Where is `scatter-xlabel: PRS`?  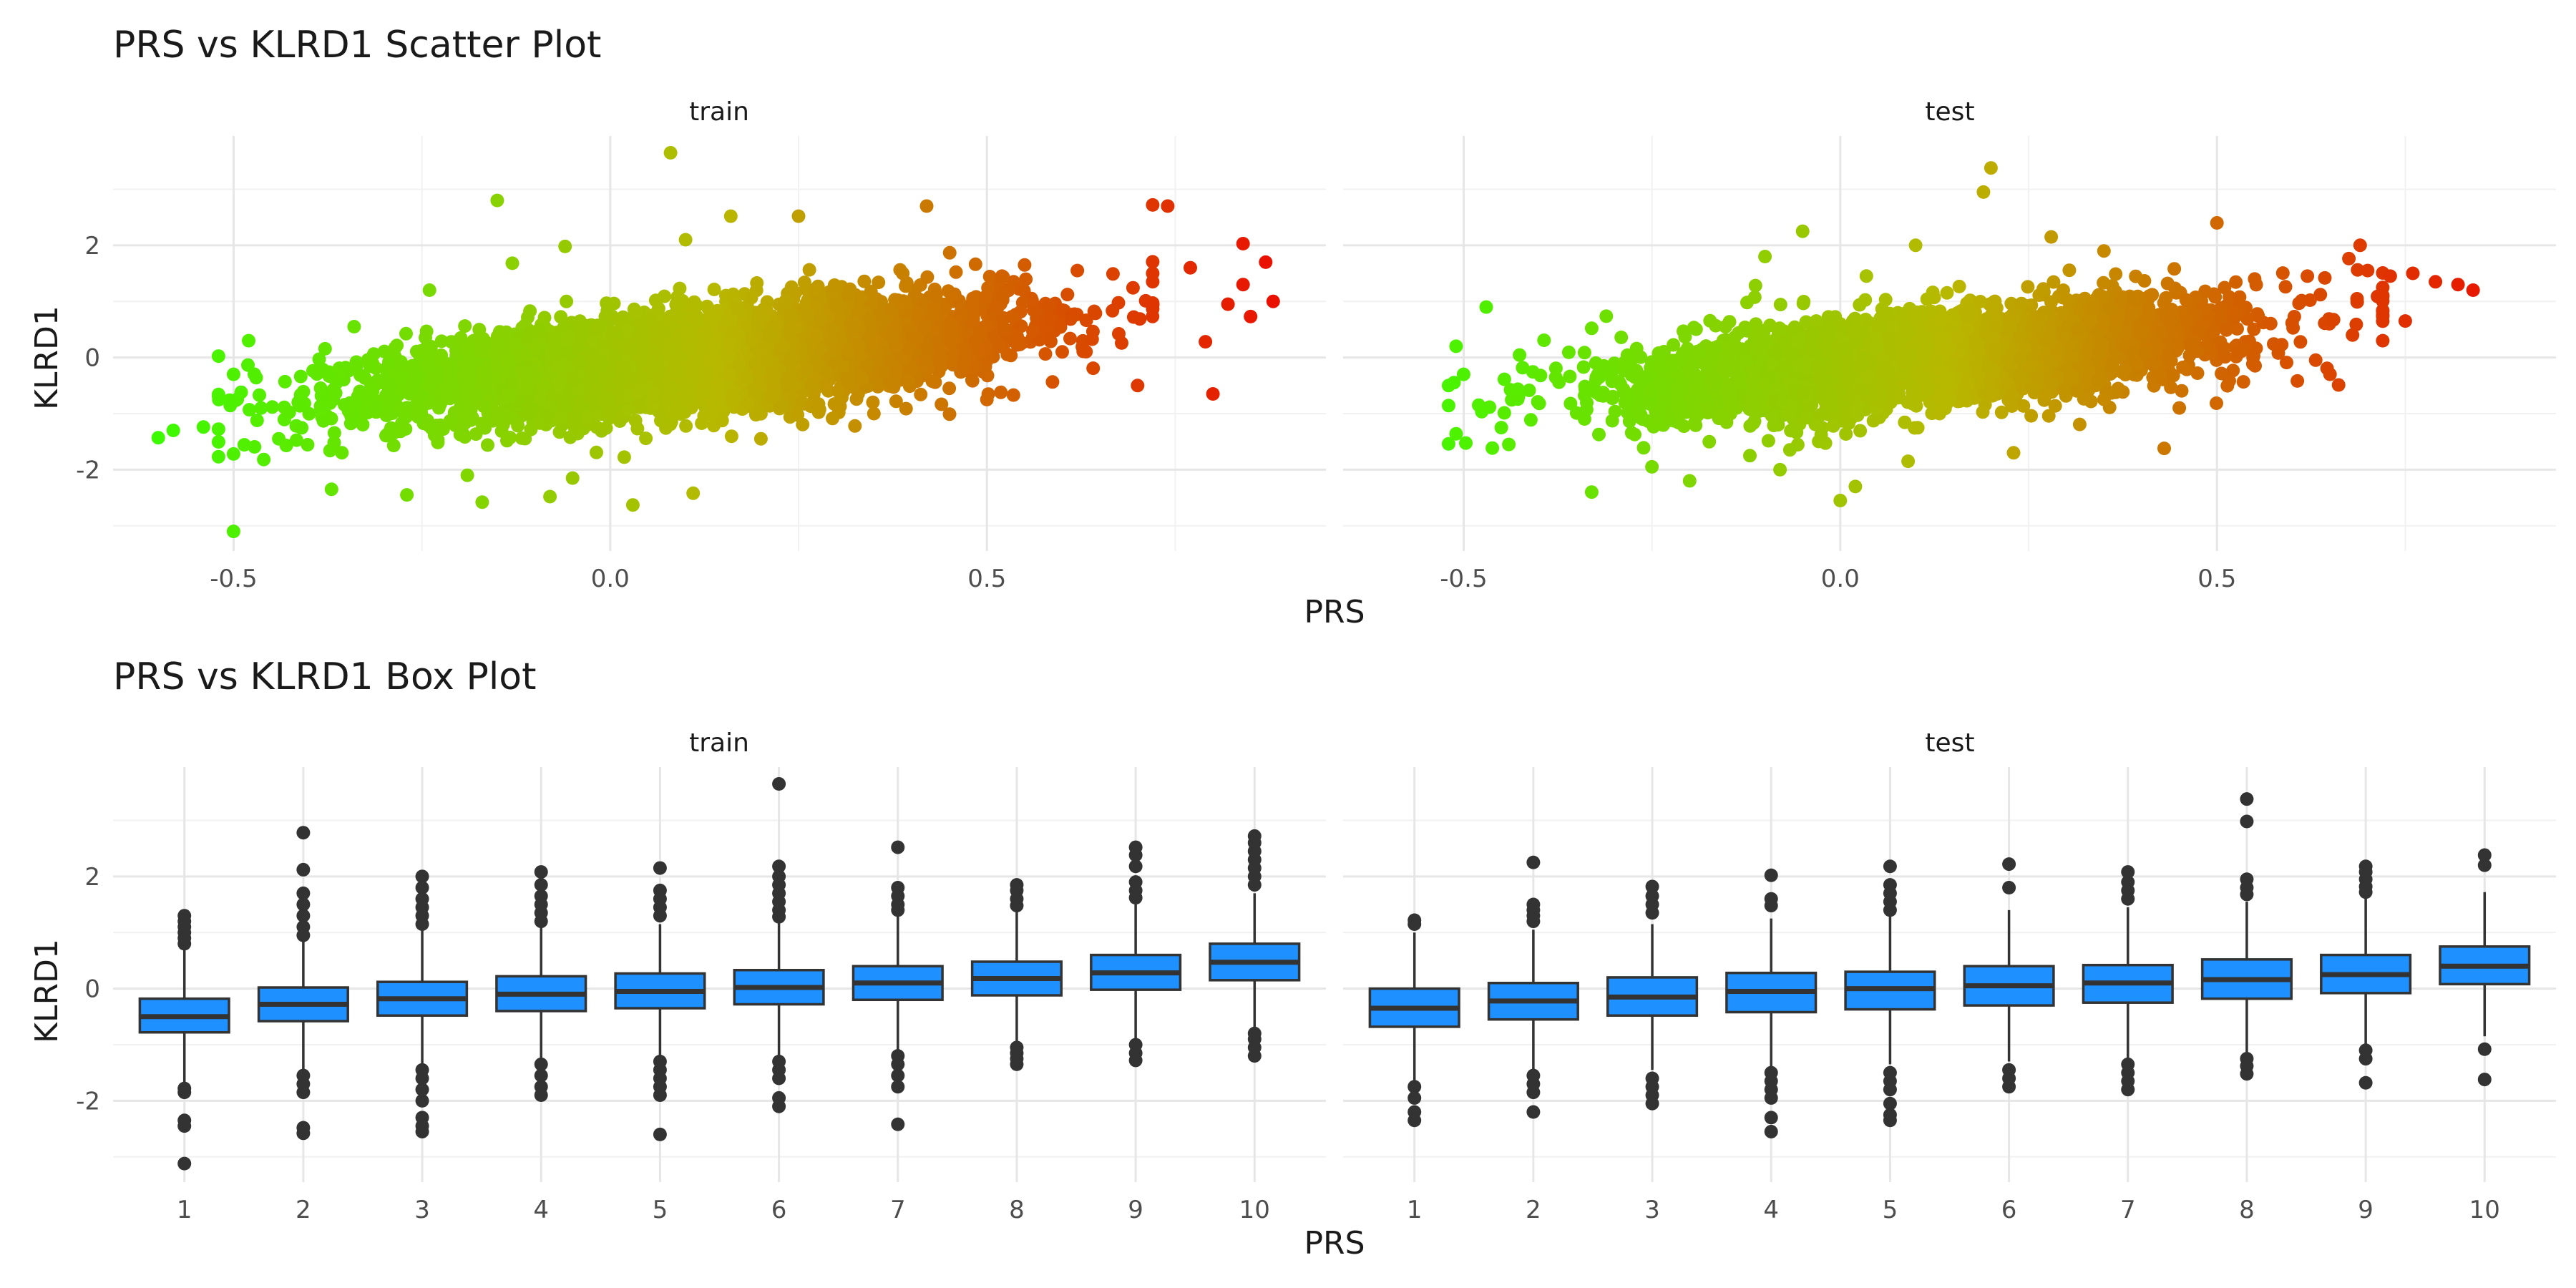
scatter-xlabel: PRS is located at coordinates (1334, 612).